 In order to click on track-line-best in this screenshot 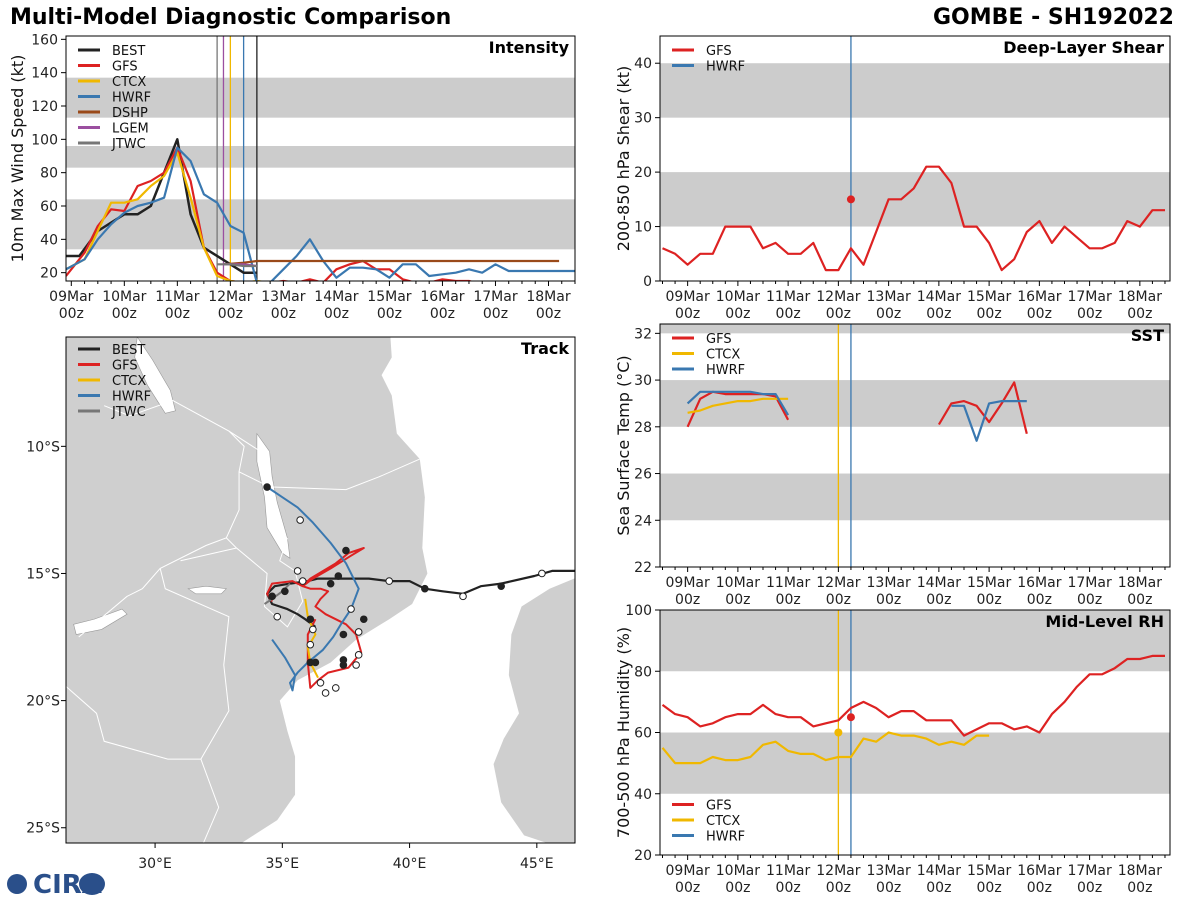, I will do `click(420, 598)`.